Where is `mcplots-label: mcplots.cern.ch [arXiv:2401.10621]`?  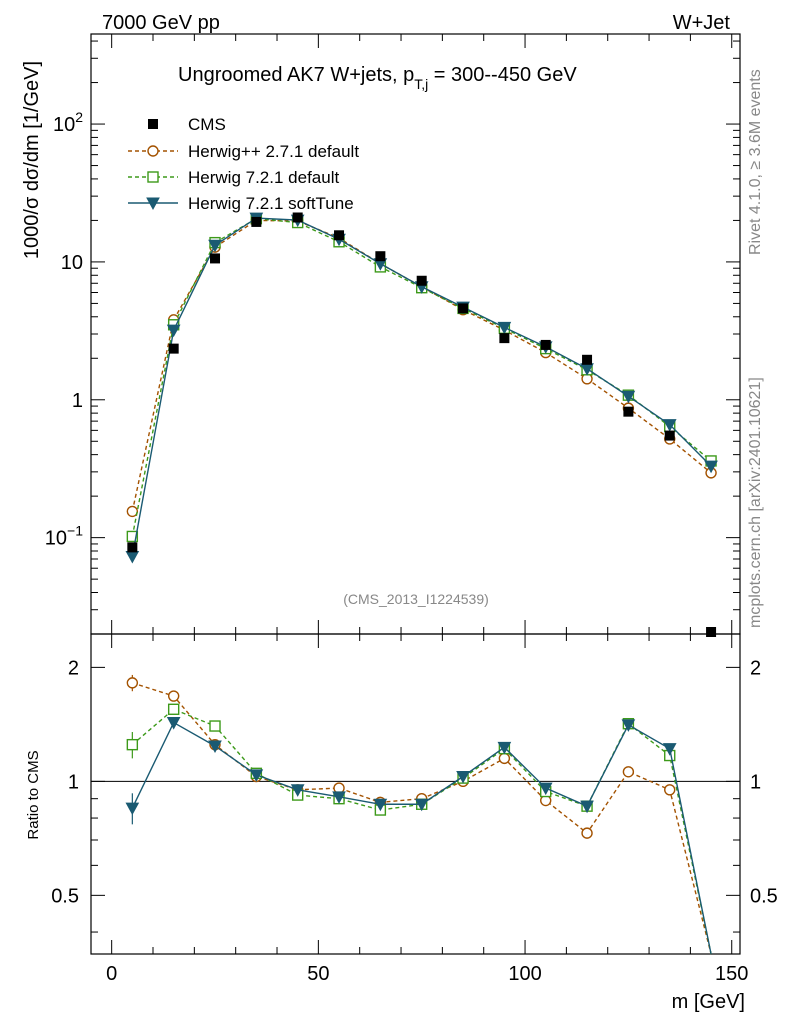
mcplots-label: mcplots.cern.ch [arXiv:2401.10621] is located at coordinates (755, 502).